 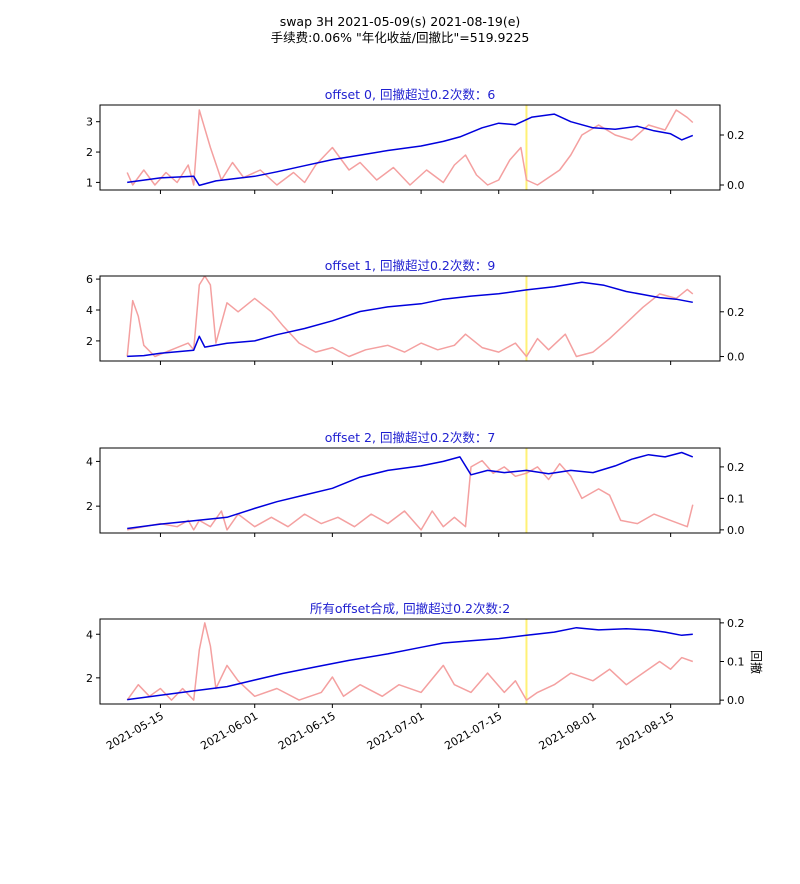 I want to click on figure-title-line1: swap 3H 2021-05-09(s) 2021-08-19(e), so click(x=400, y=21).